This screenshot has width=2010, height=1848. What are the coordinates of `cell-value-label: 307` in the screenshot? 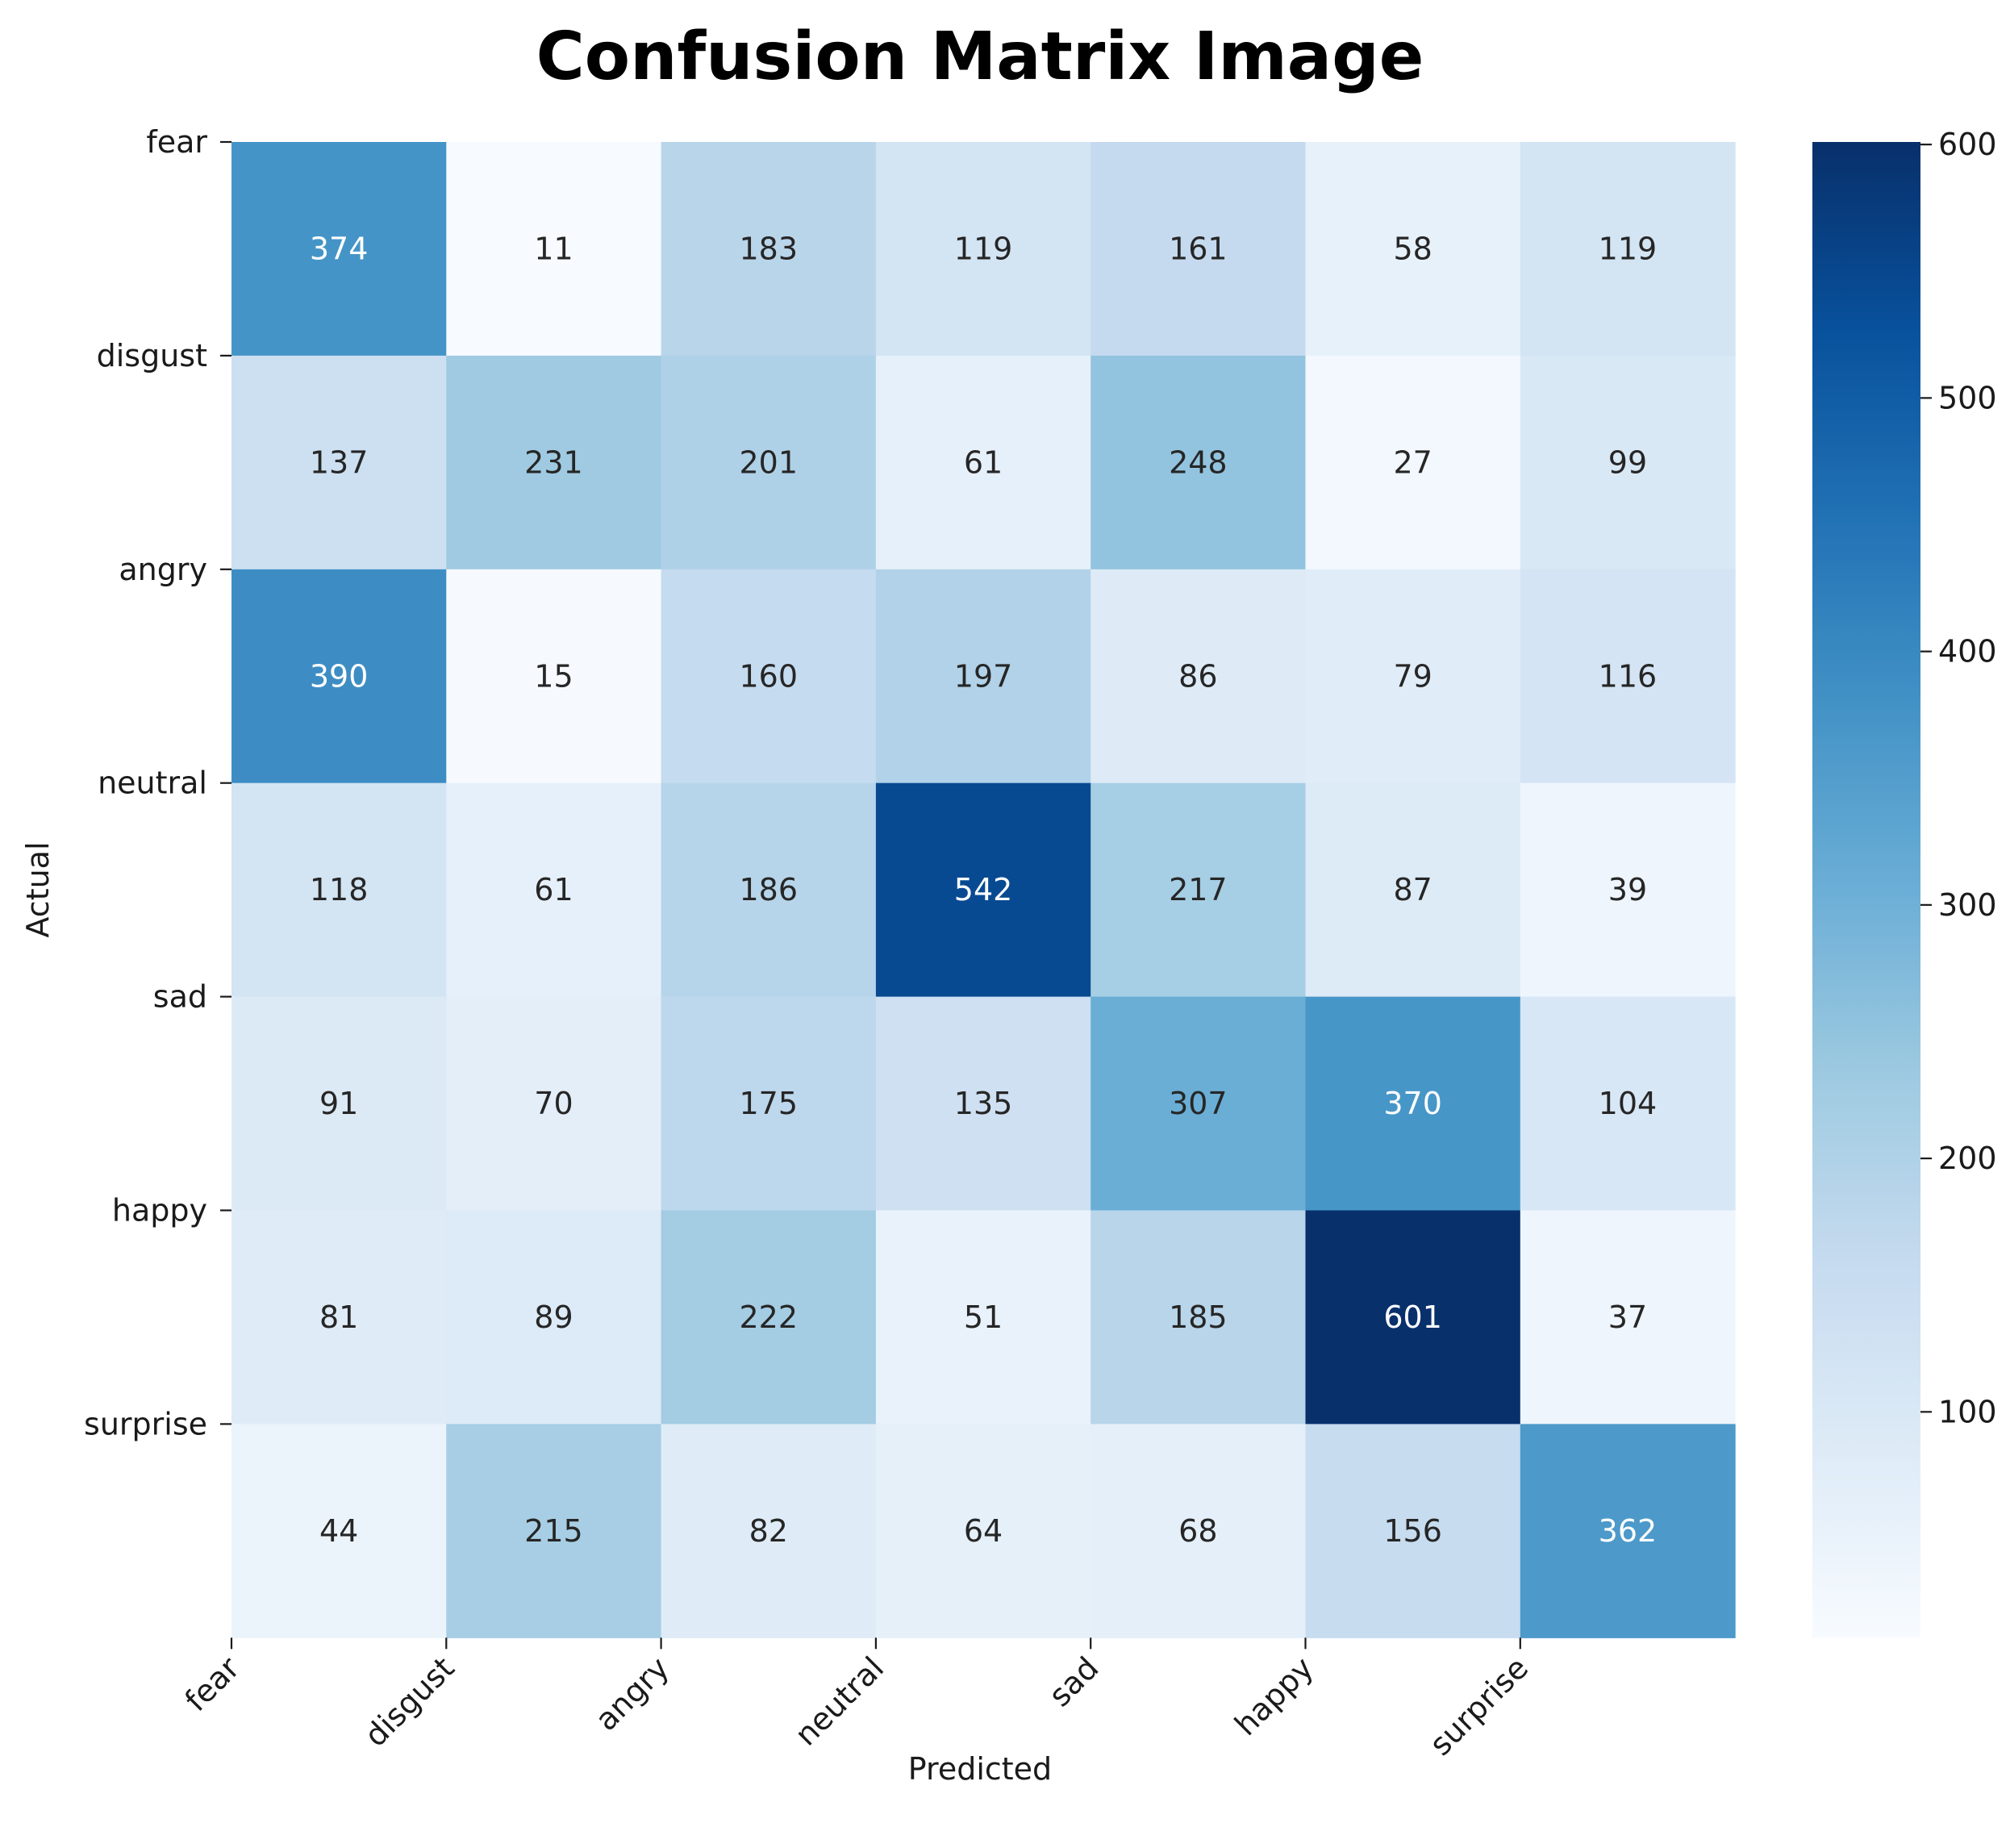 It's located at (1199, 1103).